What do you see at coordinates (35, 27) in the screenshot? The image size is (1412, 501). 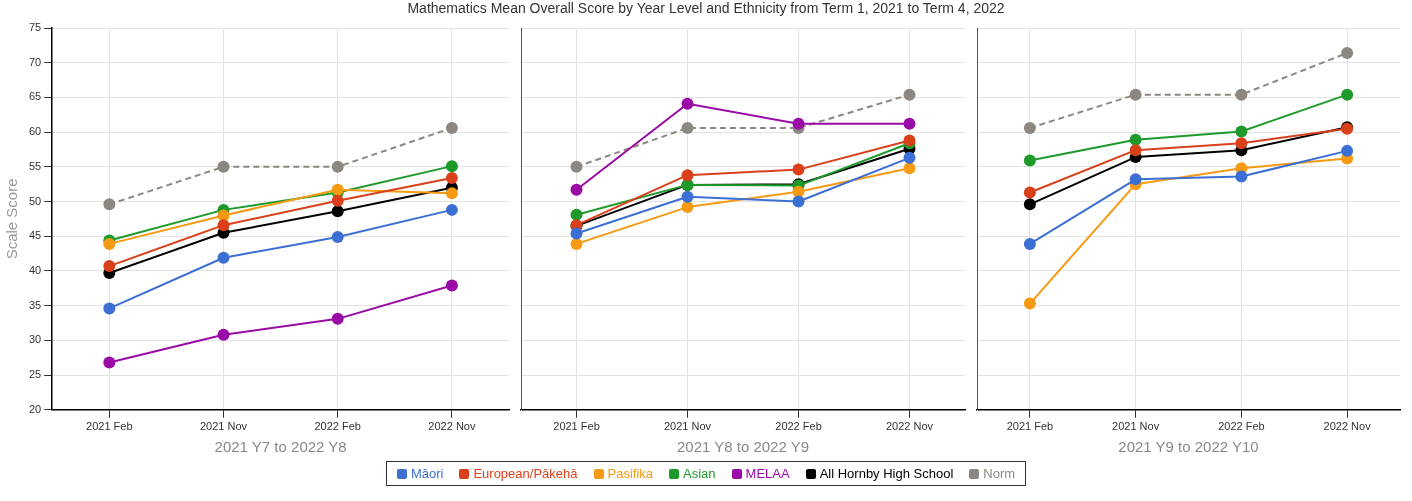 I see `y-tick-label: 75` at bounding box center [35, 27].